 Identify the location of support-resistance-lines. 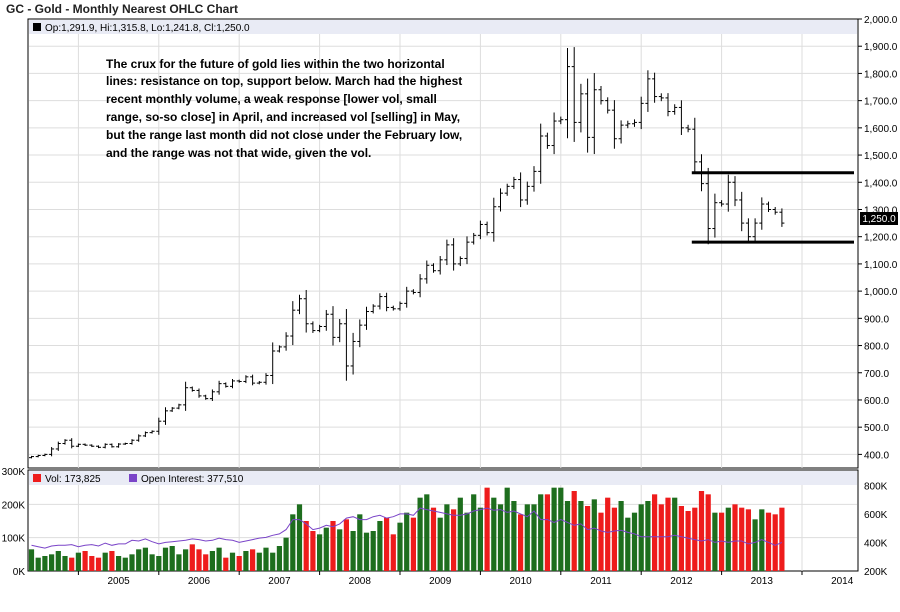
(772, 207).